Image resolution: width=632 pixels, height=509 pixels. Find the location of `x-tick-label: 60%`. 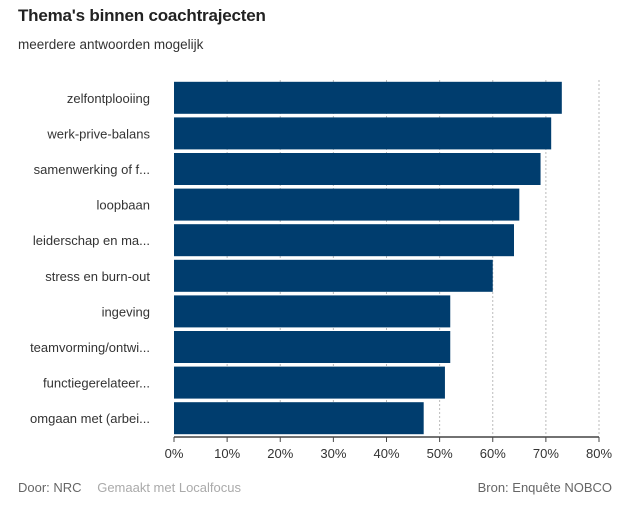

x-tick-label: 60% is located at coordinates (493, 453).